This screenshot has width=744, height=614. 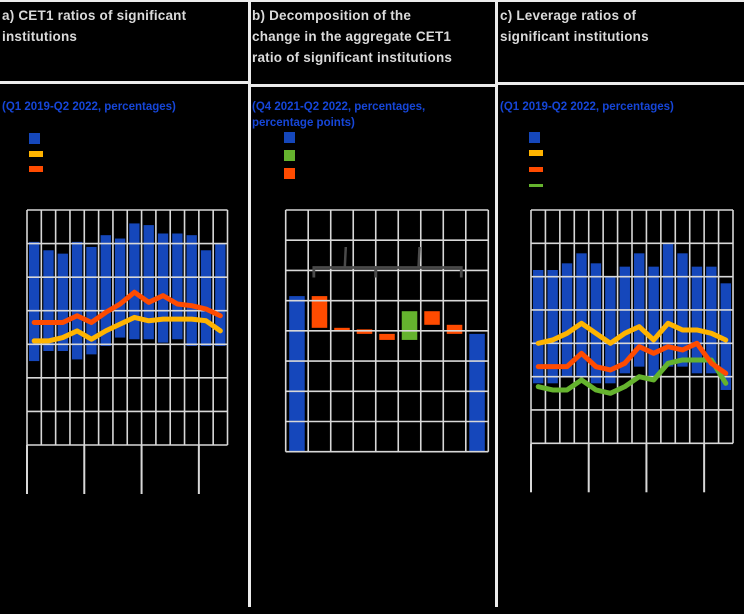 What do you see at coordinates (387, 374) in the screenshot?
I see `waterfall-bars` at bounding box center [387, 374].